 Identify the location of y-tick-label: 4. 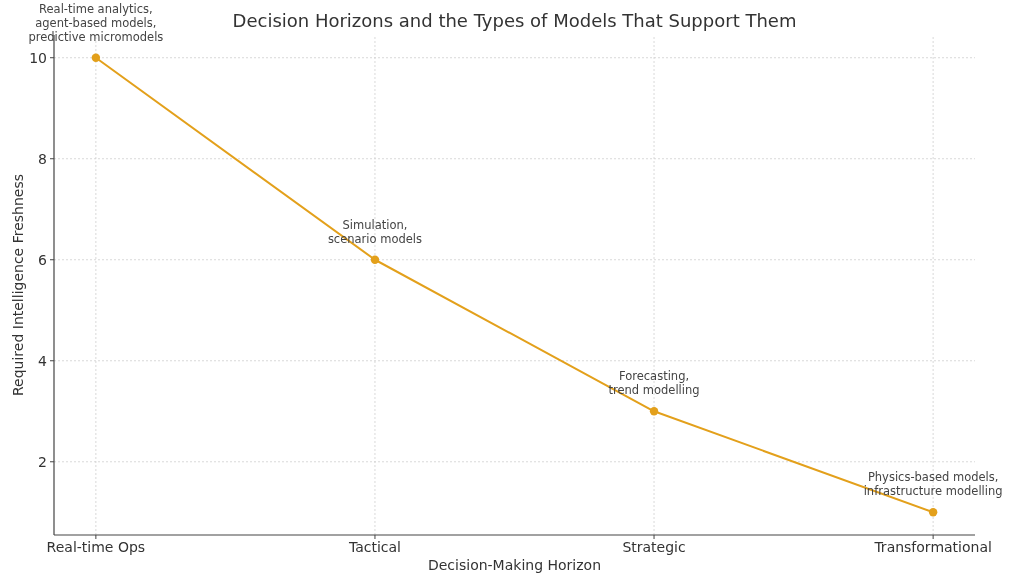
(43, 360).